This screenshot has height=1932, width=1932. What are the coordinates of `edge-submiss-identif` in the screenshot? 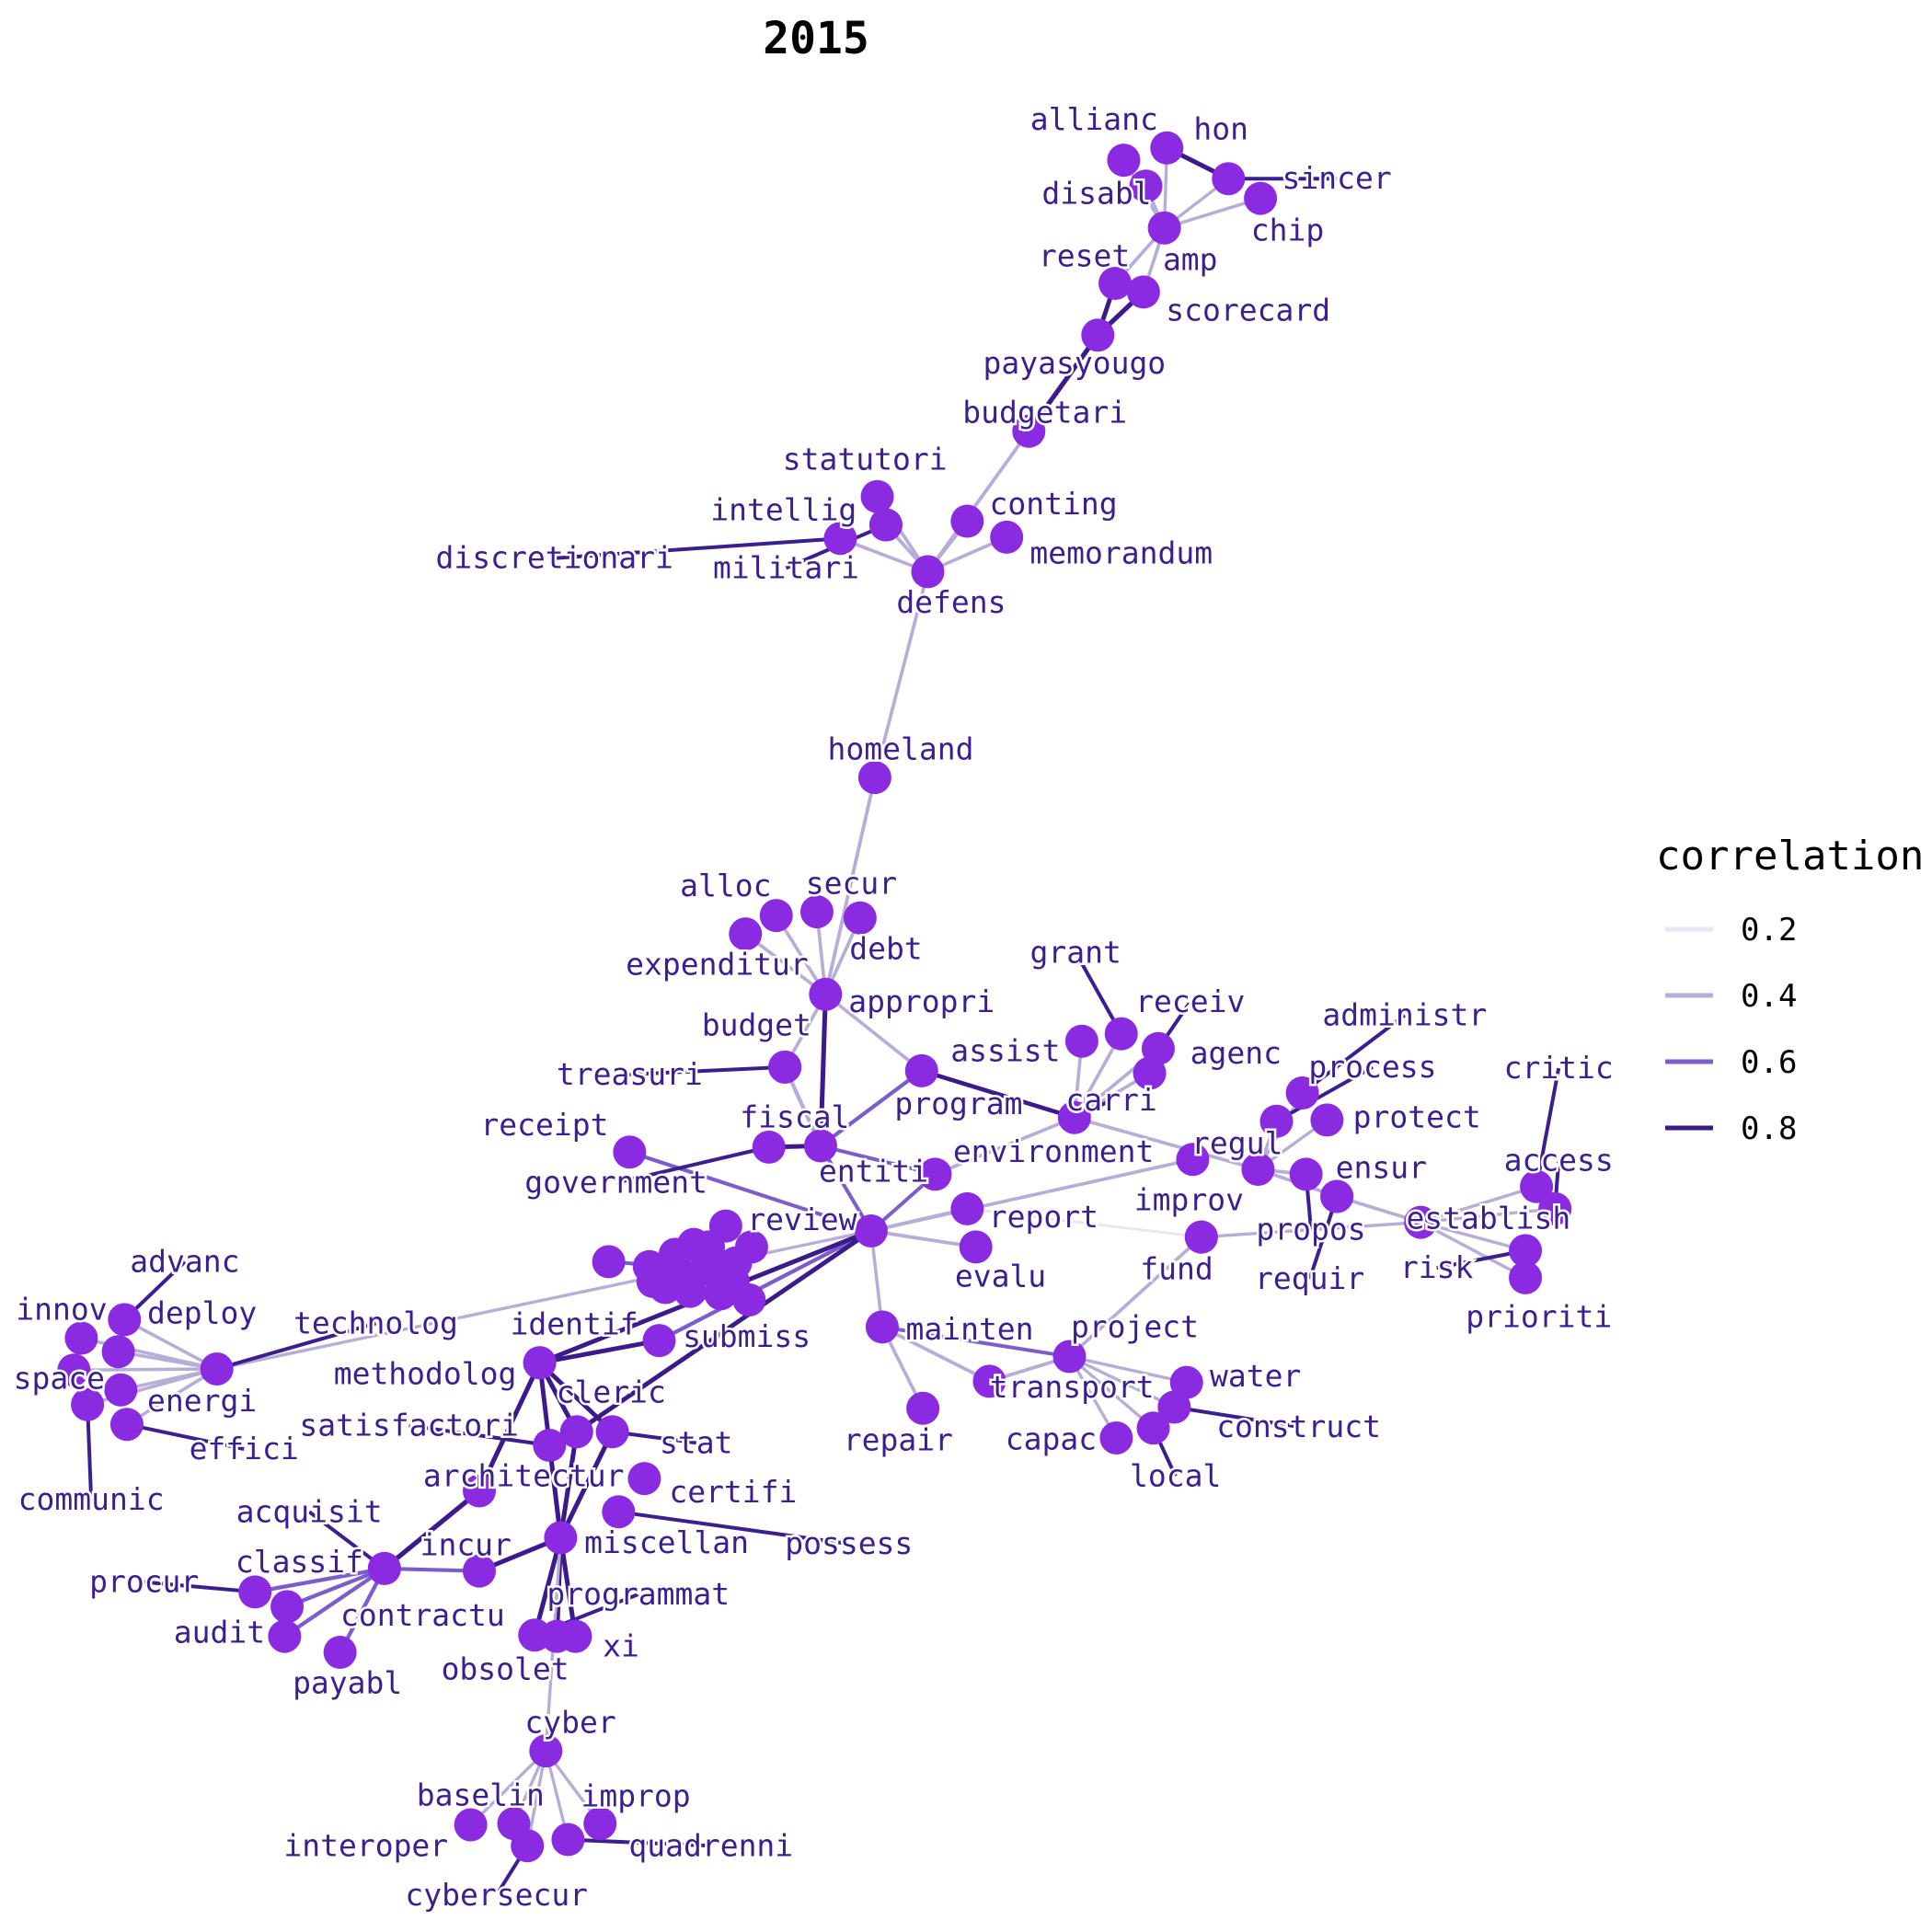 It's located at (599, 1351).